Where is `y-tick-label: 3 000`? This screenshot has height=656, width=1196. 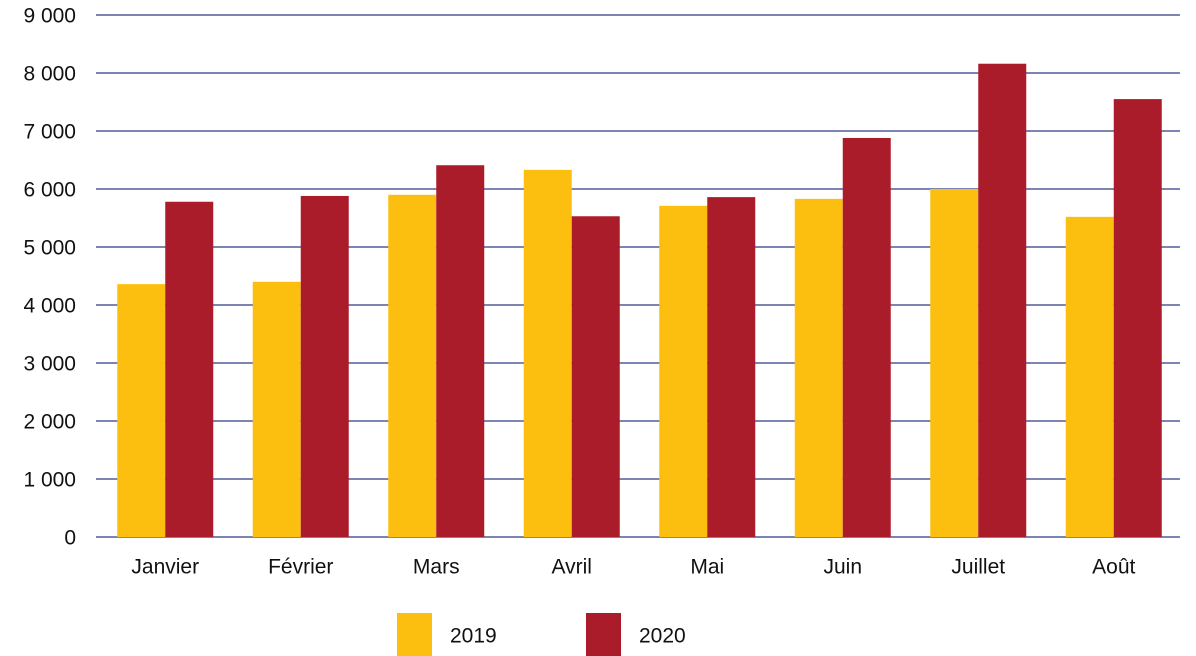
y-tick-label: 3 000 is located at coordinates (49, 364).